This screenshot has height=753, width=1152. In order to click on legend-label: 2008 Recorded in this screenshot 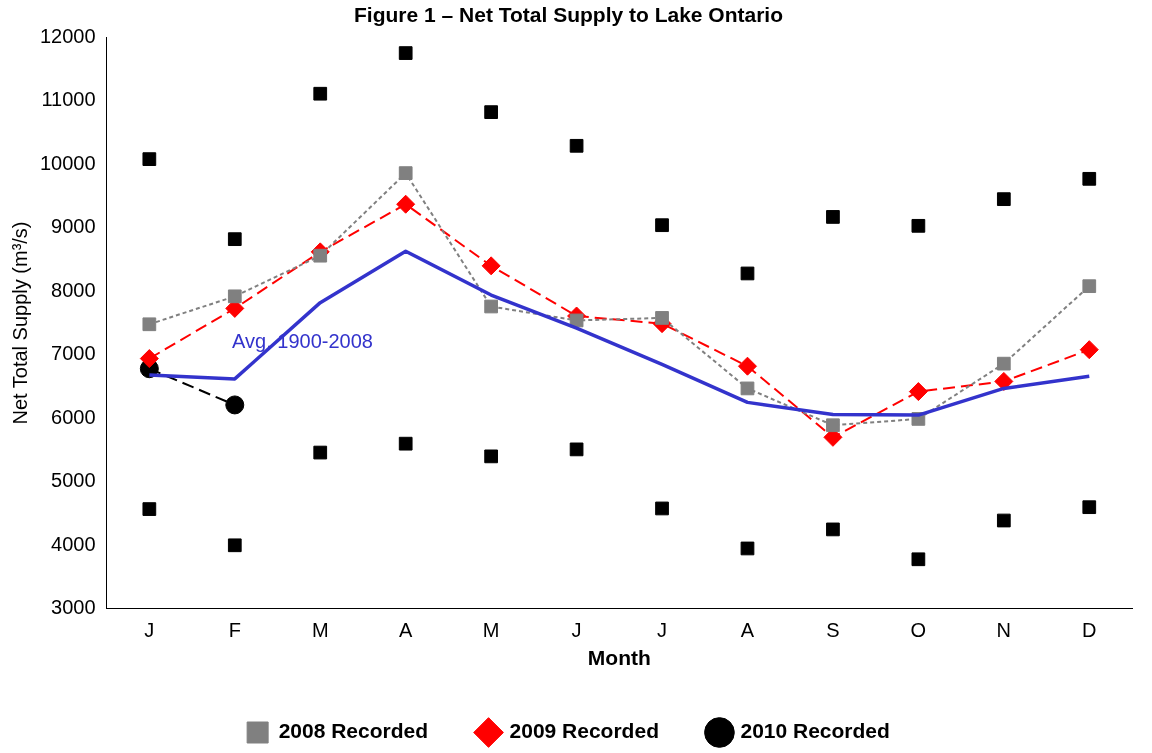, I will do `click(353, 731)`.